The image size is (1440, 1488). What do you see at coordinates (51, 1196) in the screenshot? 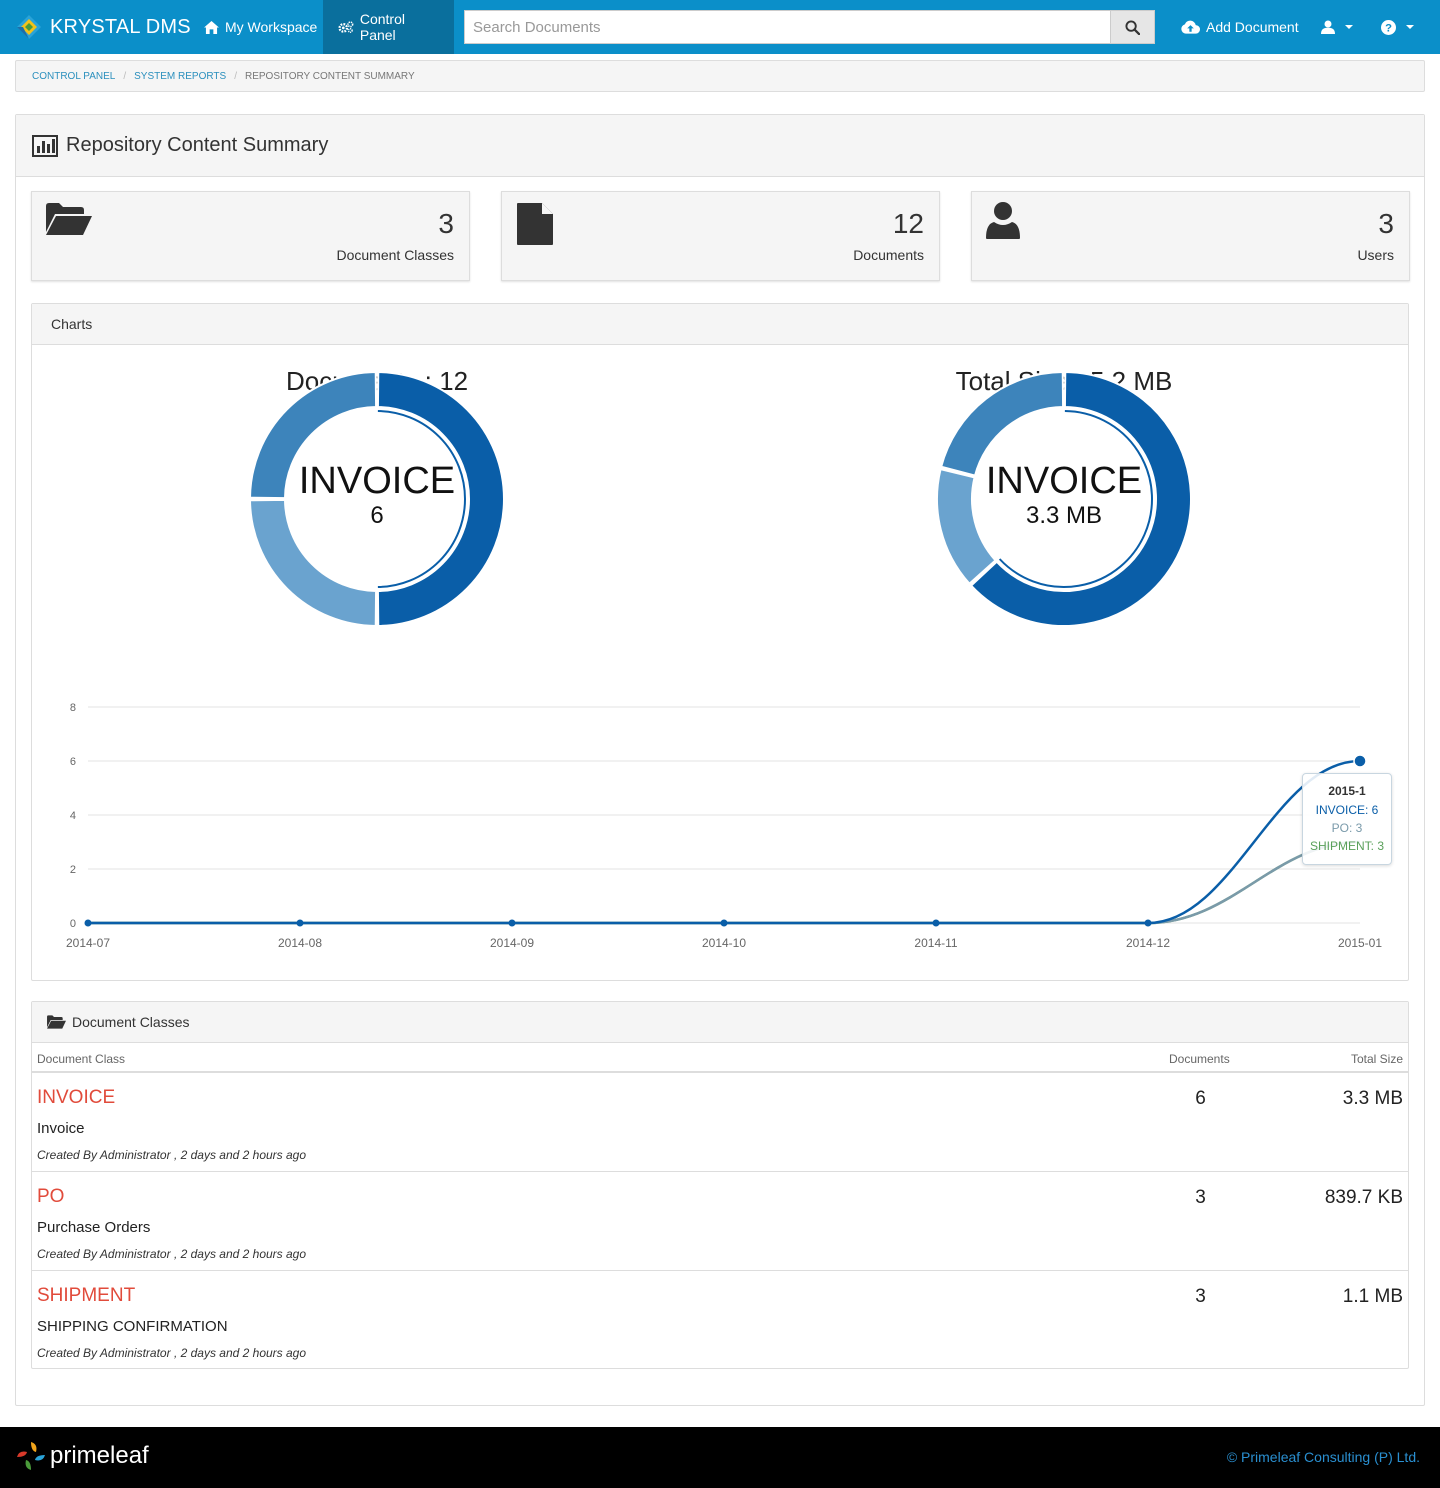
I see `class-name-link: PO` at bounding box center [51, 1196].